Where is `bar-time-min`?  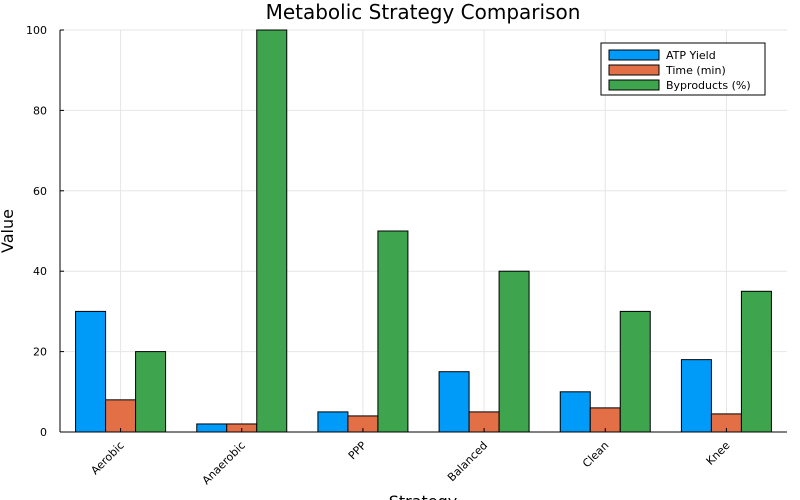 bar-time-min is located at coordinates (121, 416).